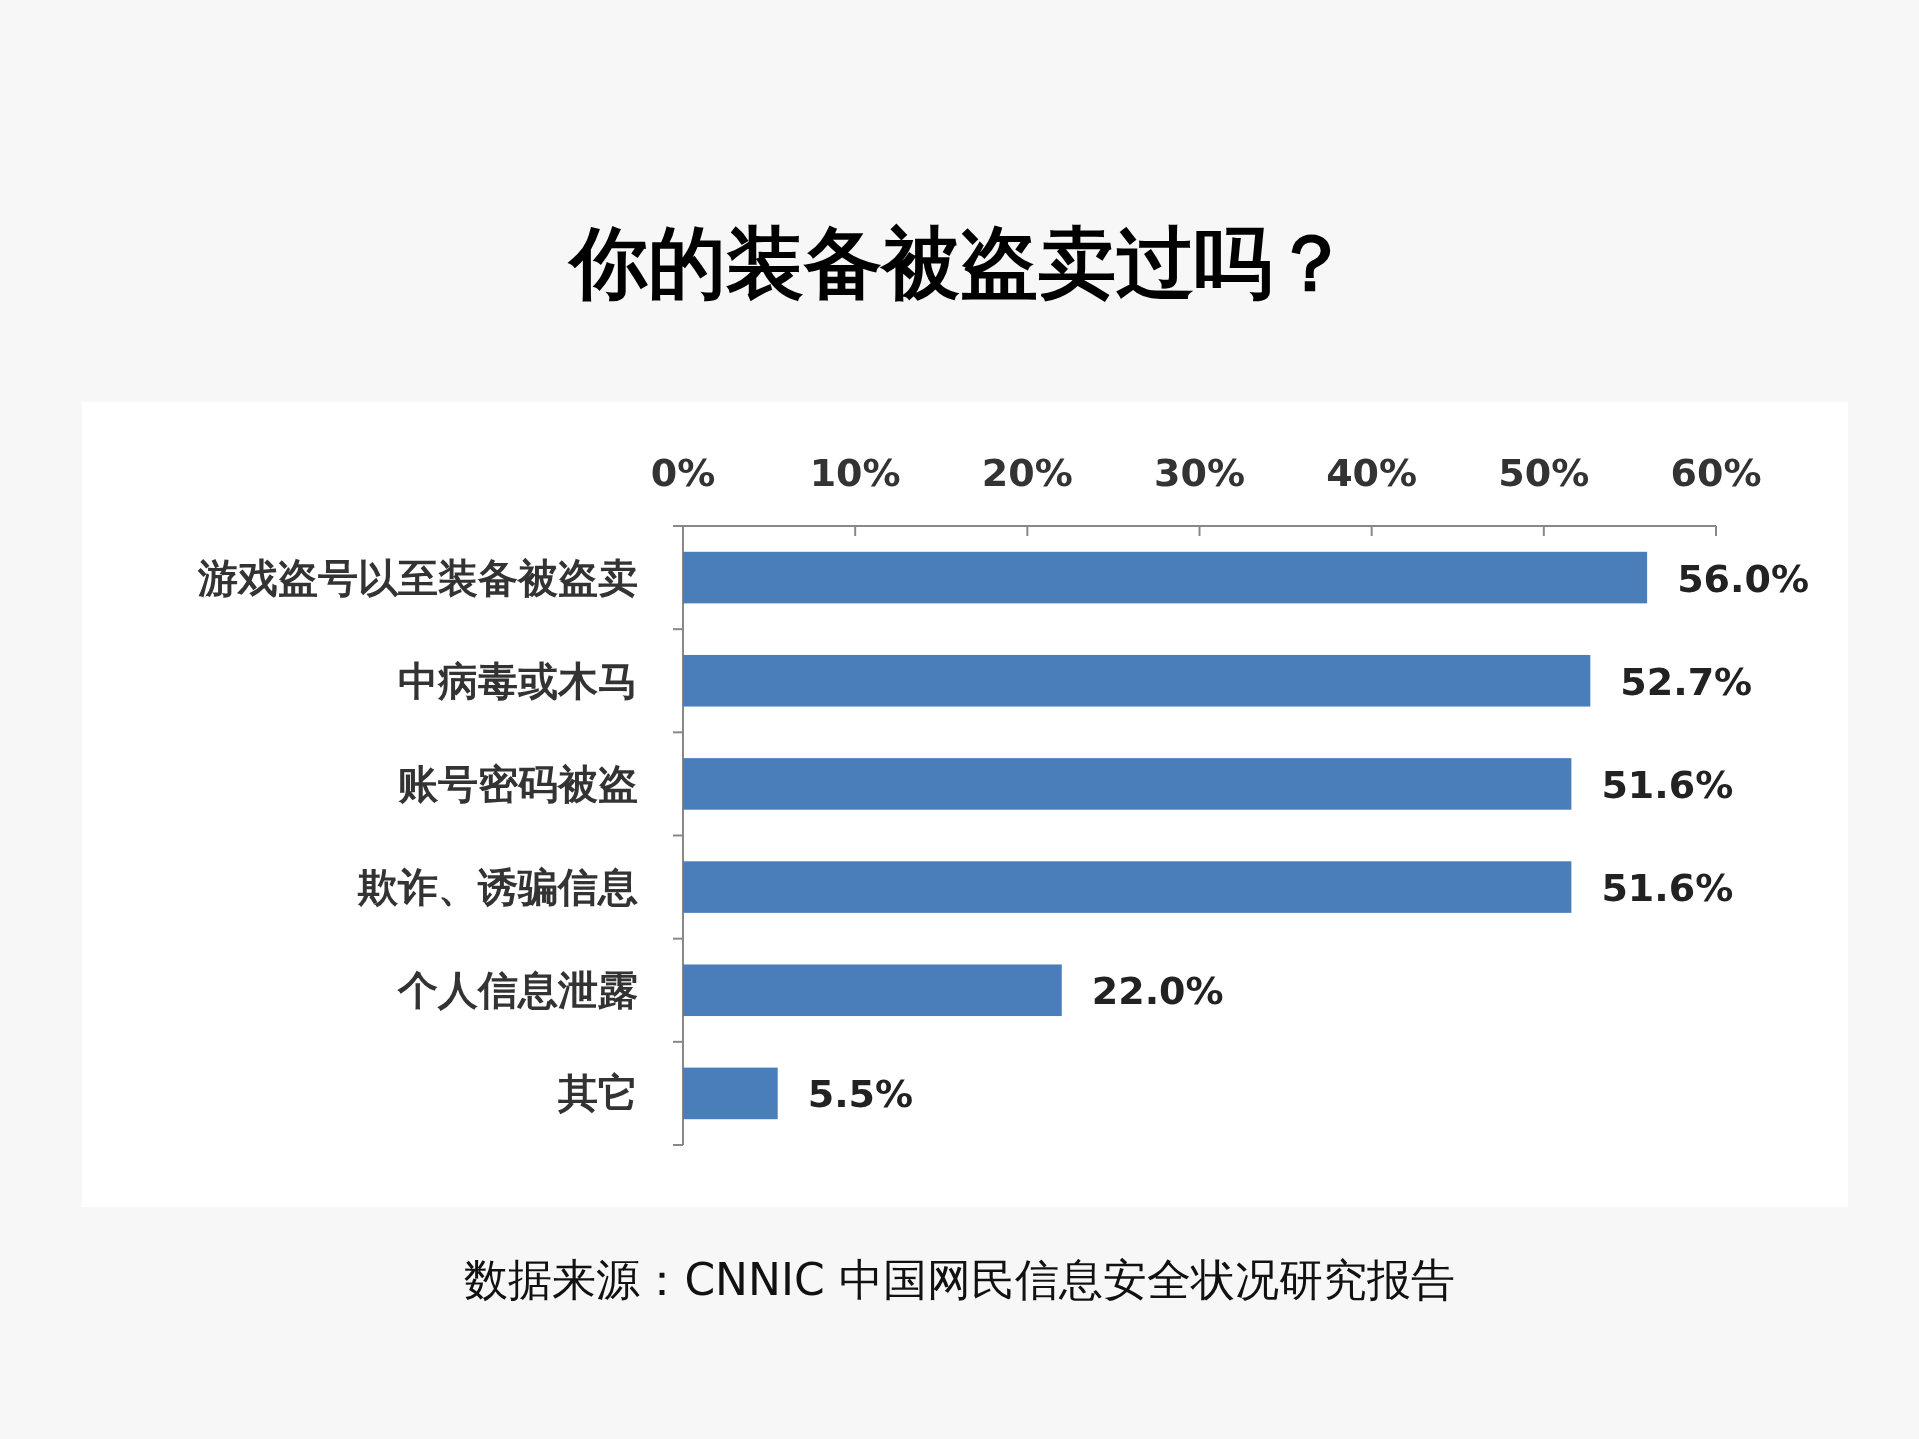 The image size is (1919, 1439). Describe the element at coordinates (959, 1279) in the screenshot. I see `source-note: 数据来源：CNNIC 中国网民信息安全状况研究报告` at that location.